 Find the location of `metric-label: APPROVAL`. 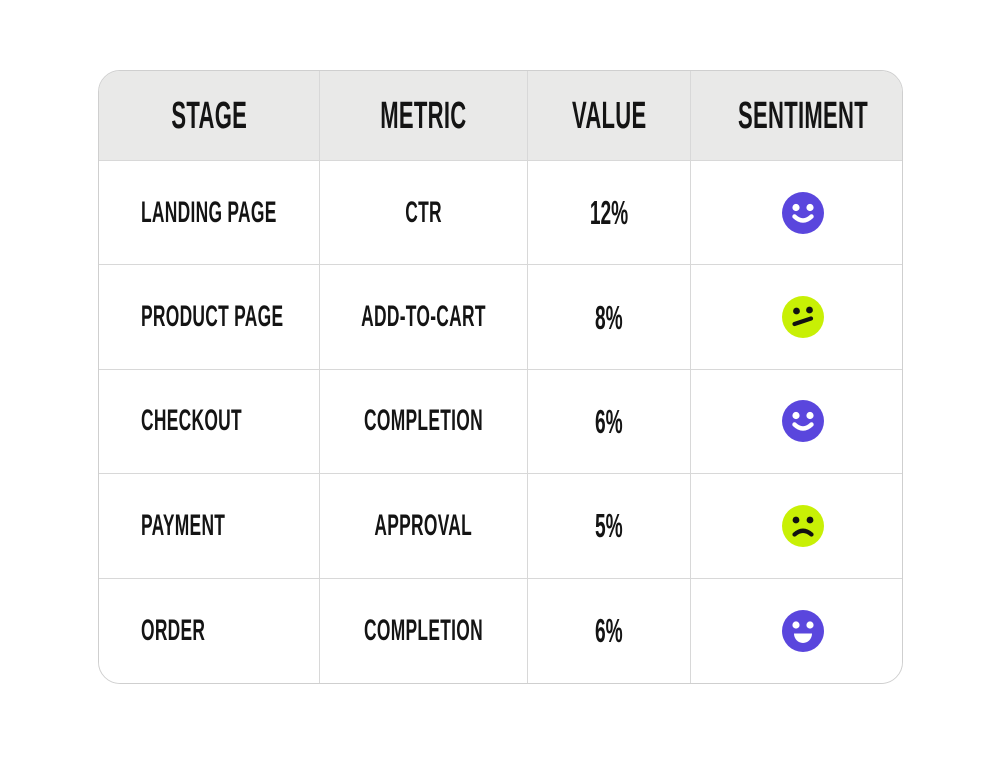

metric-label: APPROVAL is located at coordinates (423, 525).